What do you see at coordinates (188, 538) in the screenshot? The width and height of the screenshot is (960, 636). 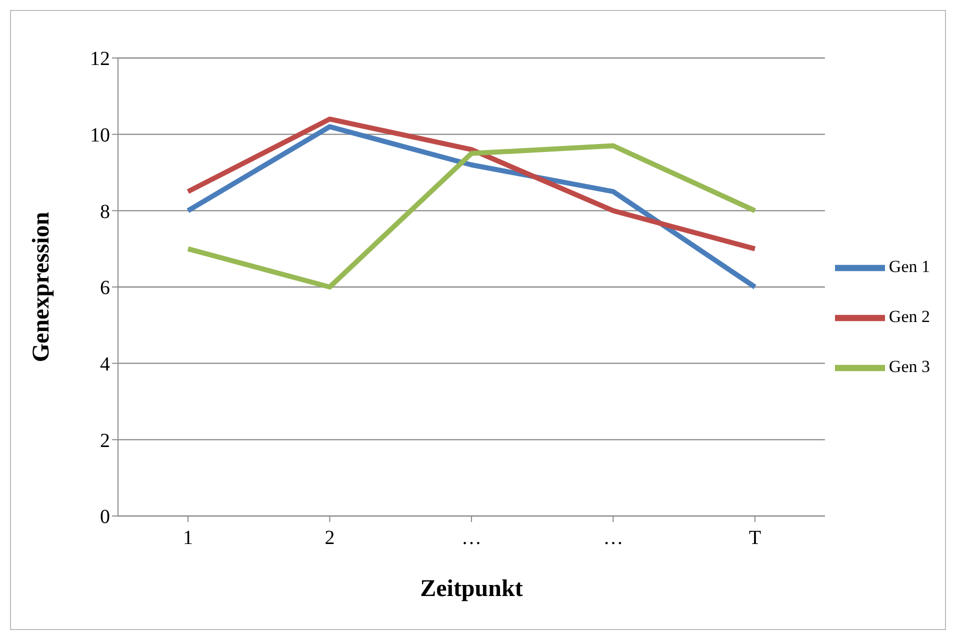 I see `x-tick-label: 1` at bounding box center [188, 538].